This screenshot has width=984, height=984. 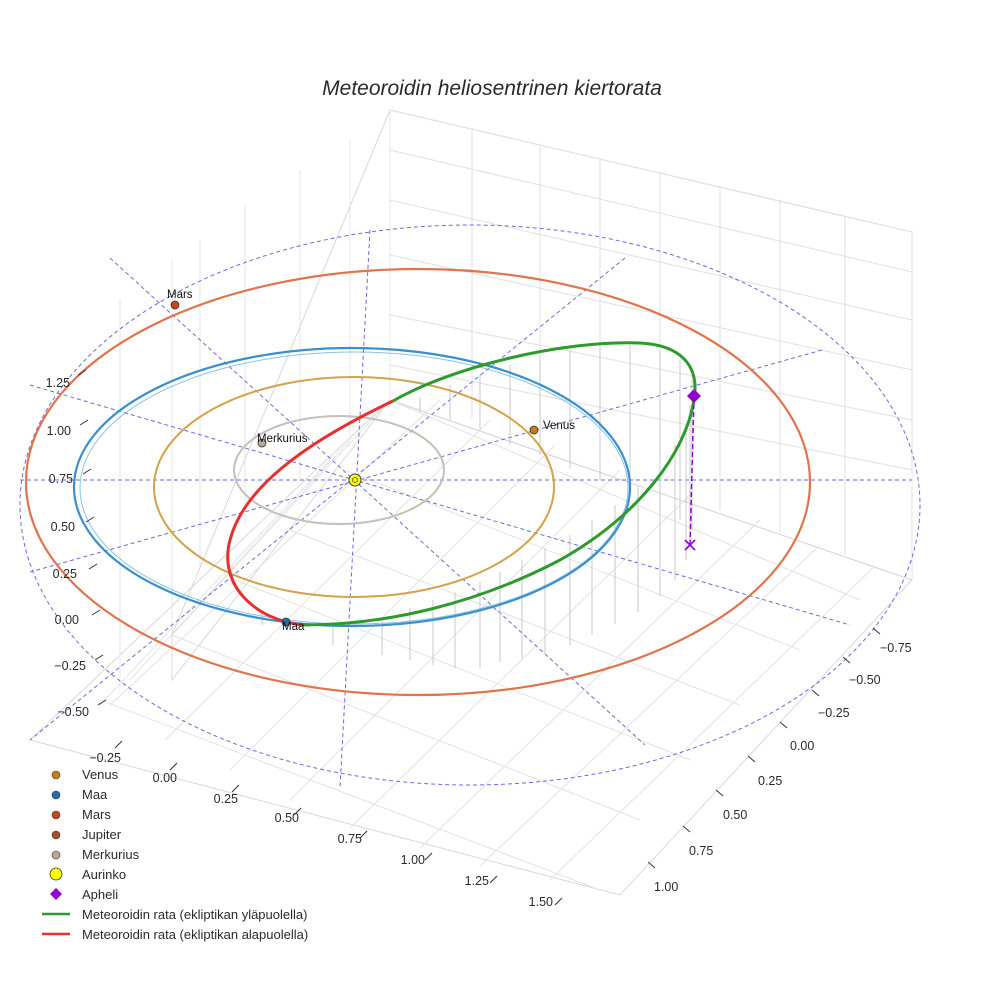 I want to click on planet-label-venus: Venus, so click(x=559, y=426).